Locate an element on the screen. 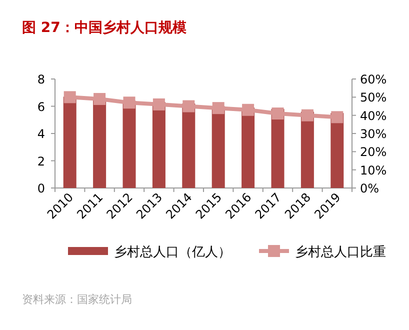  y2-tick-label: 50% is located at coordinates (373, 97).